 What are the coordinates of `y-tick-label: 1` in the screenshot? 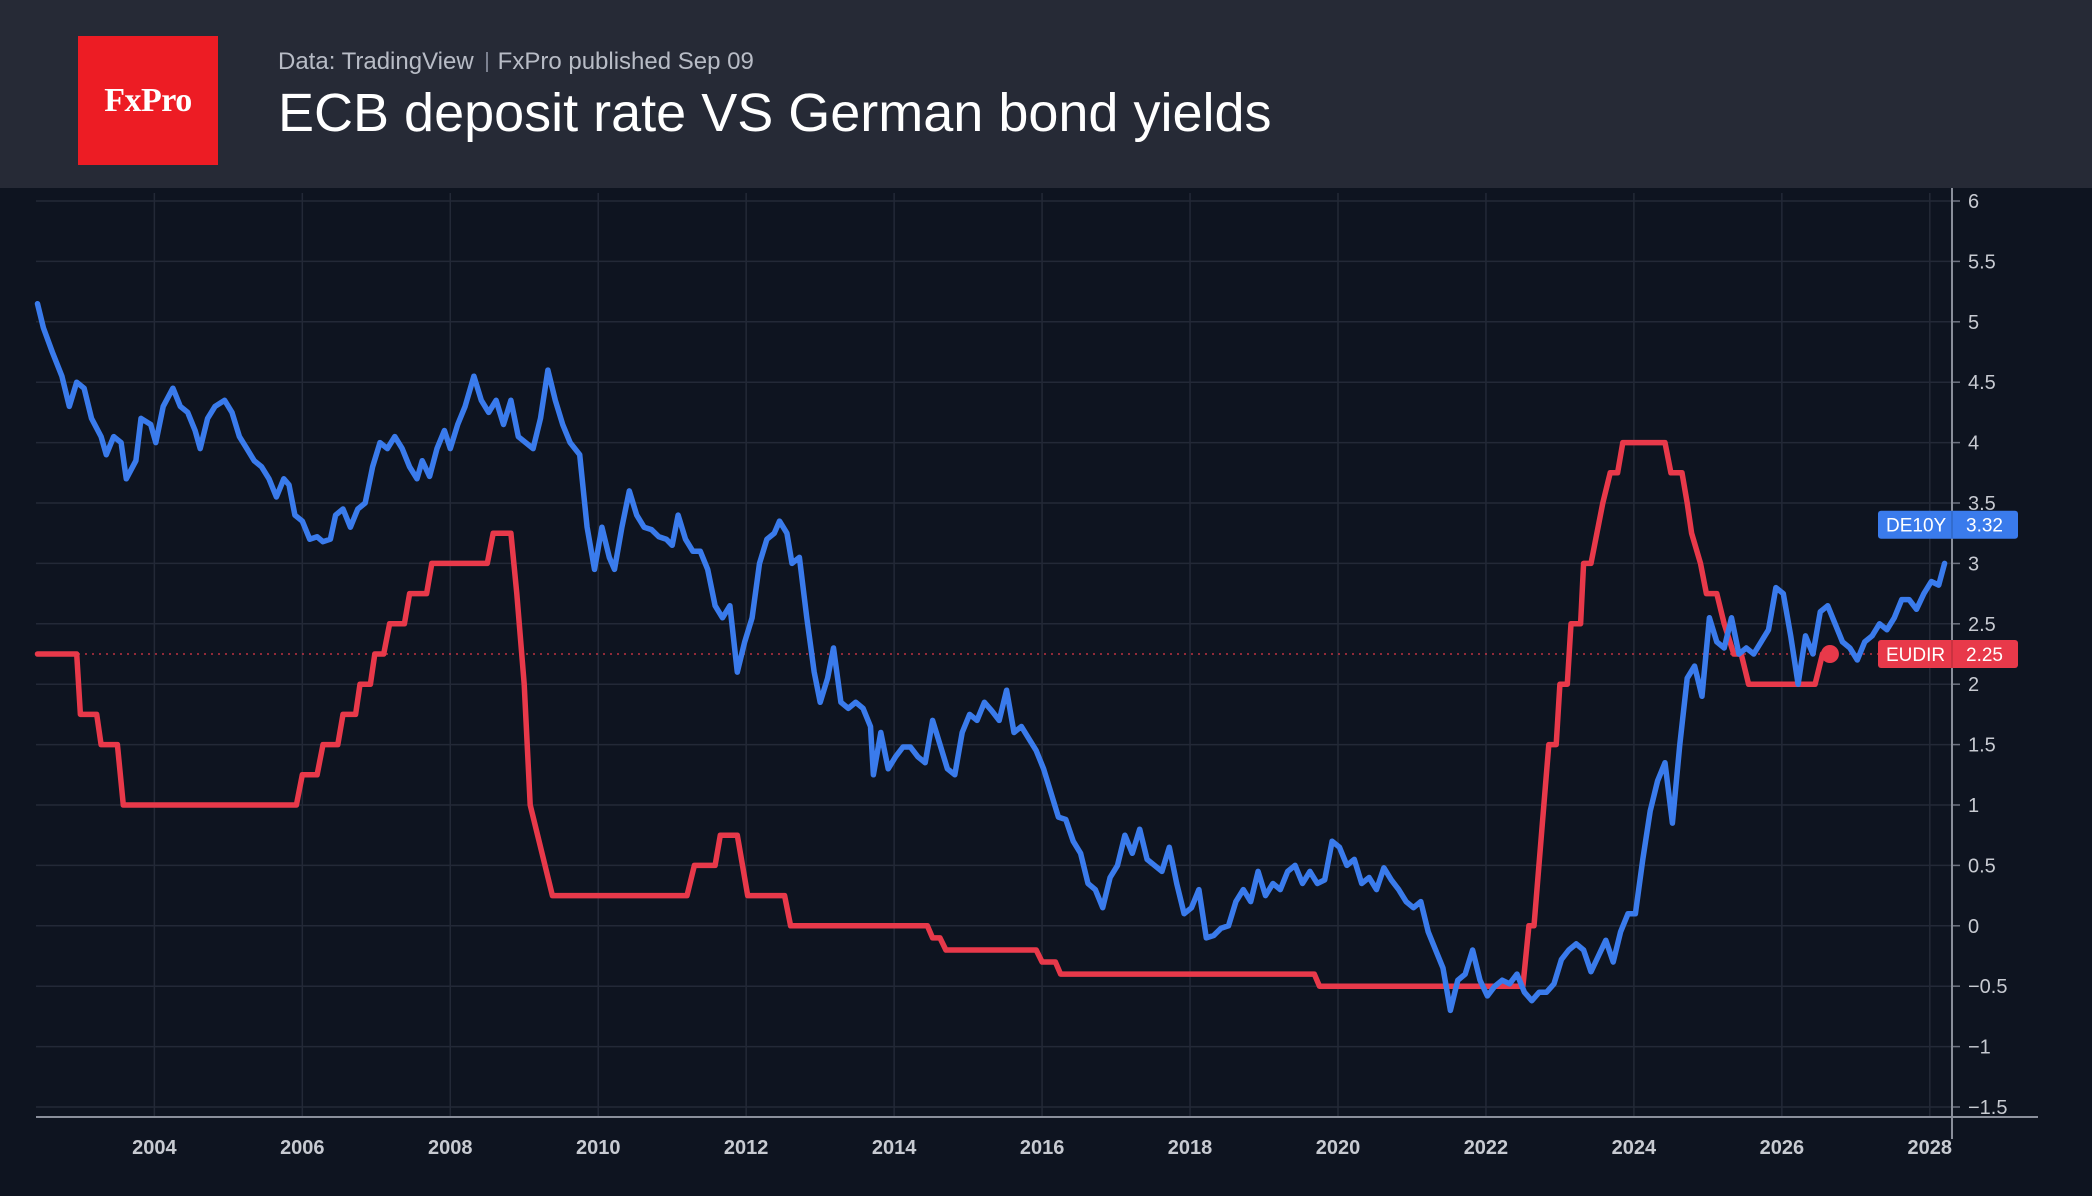 It's located at (1973, 806).